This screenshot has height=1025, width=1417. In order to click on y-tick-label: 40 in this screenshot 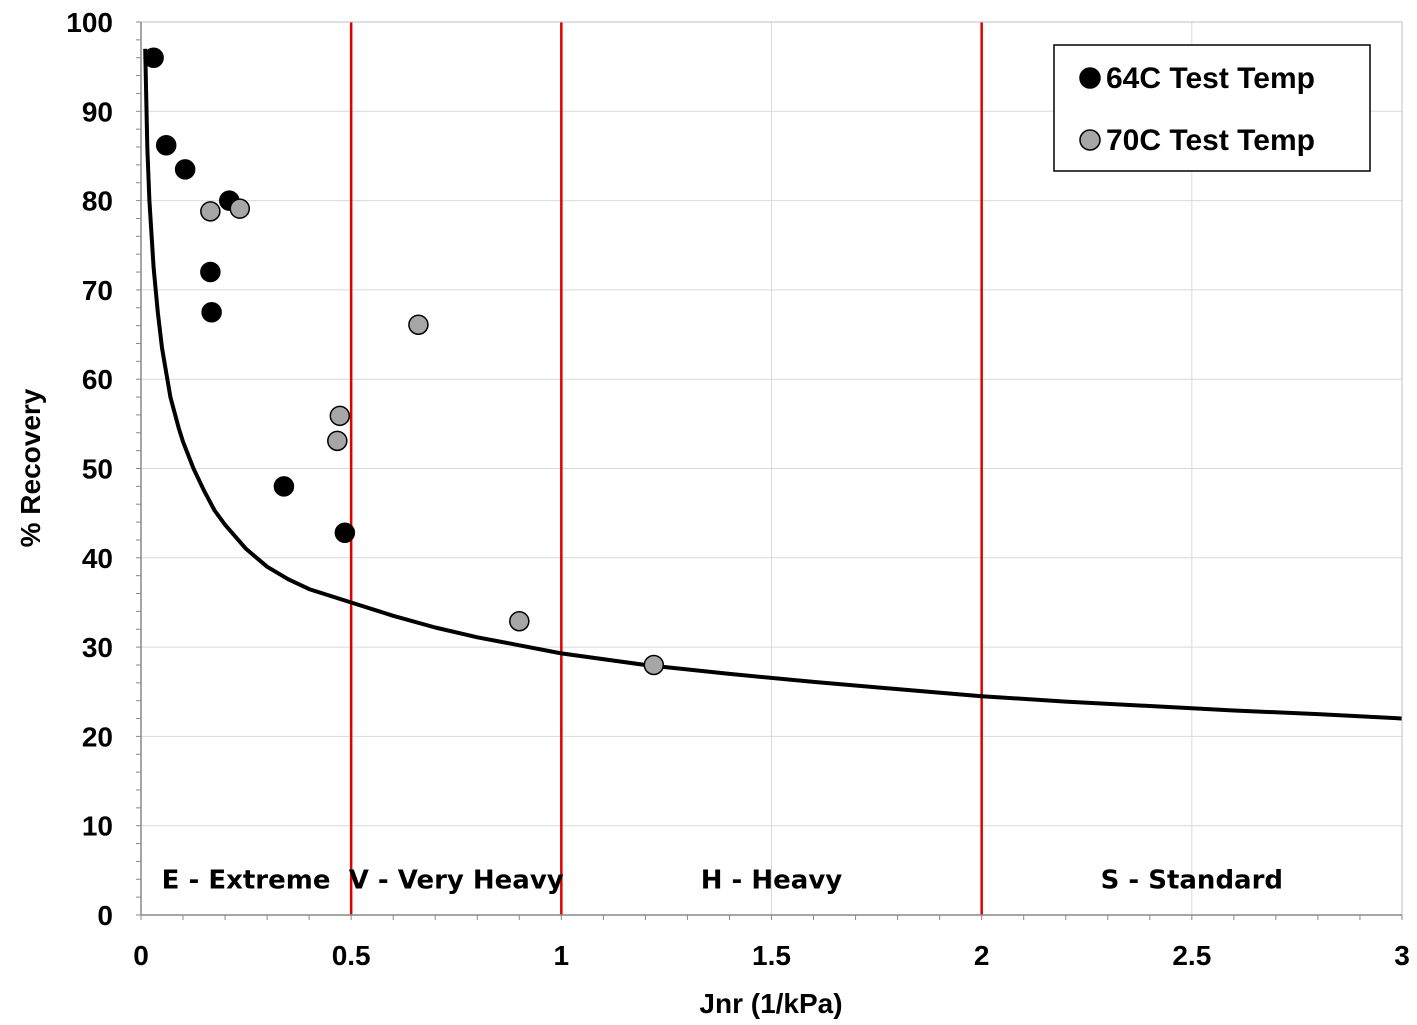, I will do `click(97, 558)`.